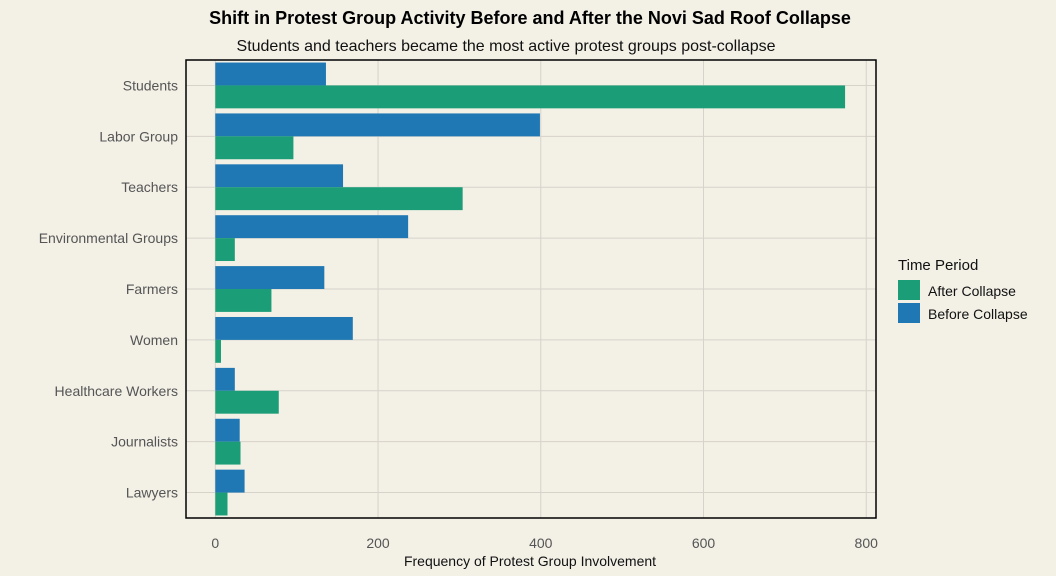 This screenshot has width=1056, height=576. What do you see at coordinates (938, 265) in the screenshot?
I see `legend-title: Time Period` at bounding box center [938, 265].